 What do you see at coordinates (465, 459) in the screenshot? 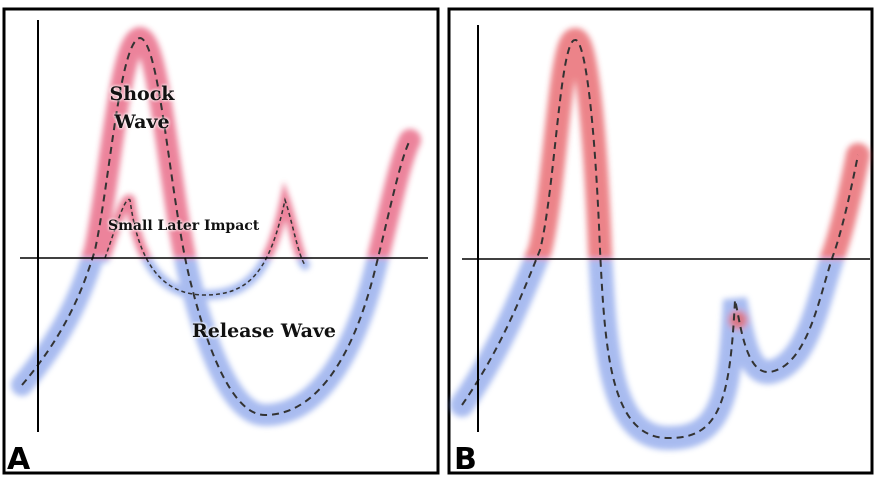
I see `panel-label: B` at bounding box center [465, 459].